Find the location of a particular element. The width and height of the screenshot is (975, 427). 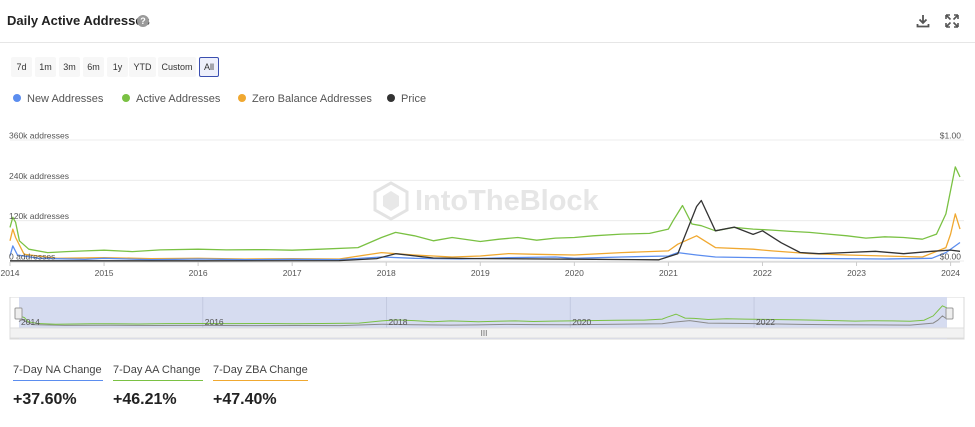

watermark-text: IntoTheBlock is located at coordinates (507, 201).